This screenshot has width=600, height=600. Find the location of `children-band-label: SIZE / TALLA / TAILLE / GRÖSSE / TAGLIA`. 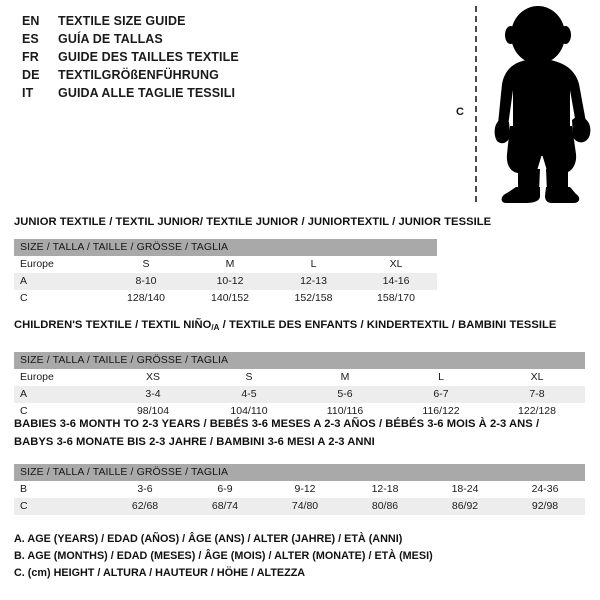

children-band-label: SIZE / TALLA / TAILLE / GRÖSSE / TAGLIA is located at coordinates (300, 360).